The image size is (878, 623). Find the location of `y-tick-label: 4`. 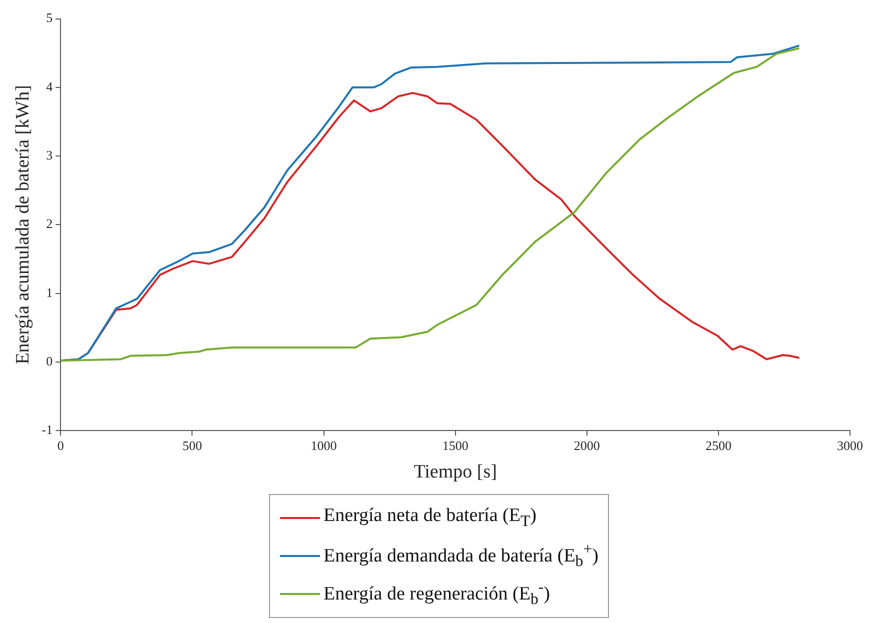

y-tick-label: 4 is located at coordinates (50, 86).